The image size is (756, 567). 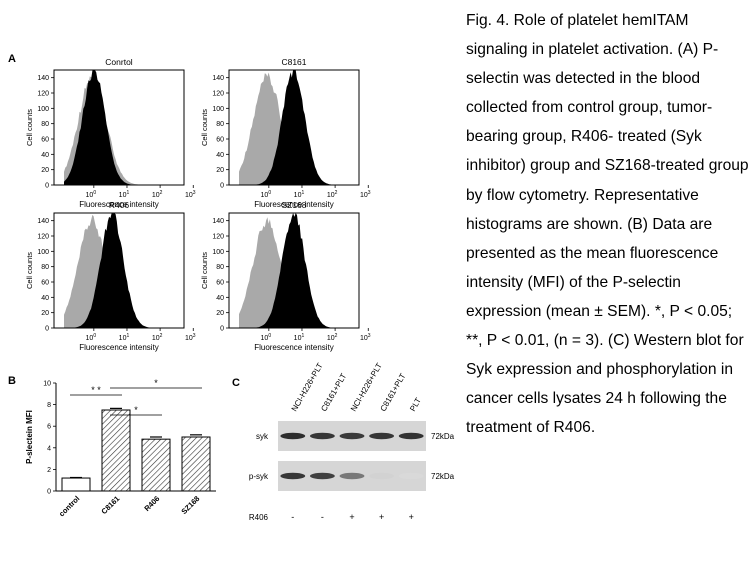 What do you see at coordinates (119, 62) in the screenshot?
I see `histogram-title: Conrtol` at bounding box center [119, 62].